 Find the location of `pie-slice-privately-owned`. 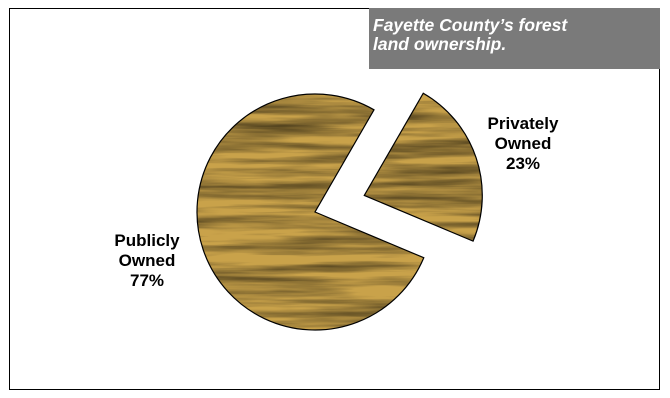

pie-slice-privately-owned is located at coordinates (423, 167).